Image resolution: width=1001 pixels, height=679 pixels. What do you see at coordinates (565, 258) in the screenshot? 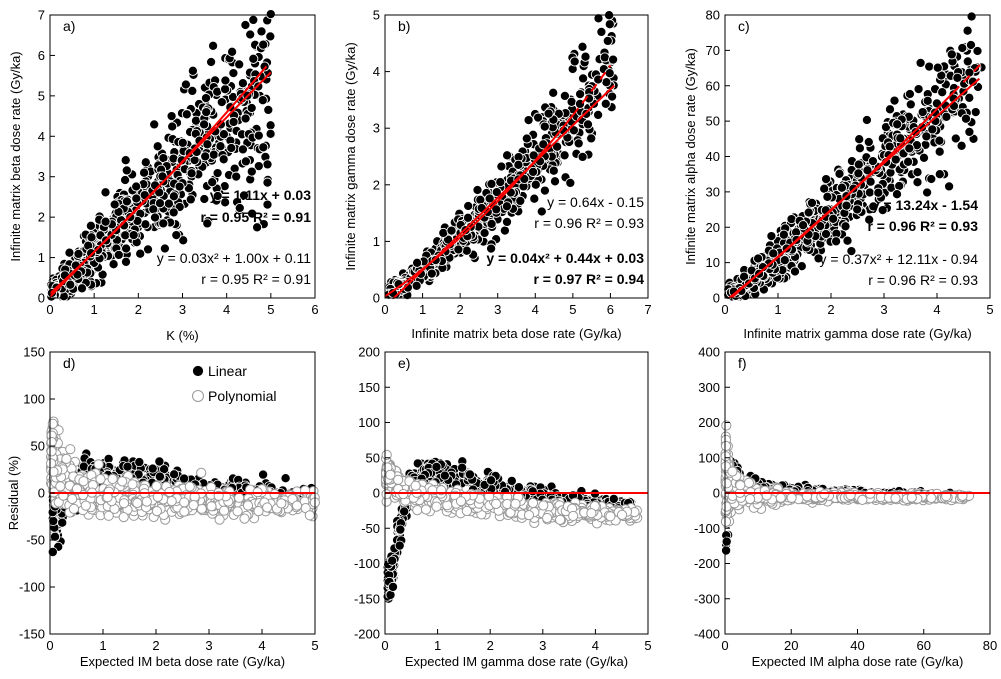
I see `fit-equation: y = 0.04x² + 0.44x + 0.03` at bounding box center [565, 258].